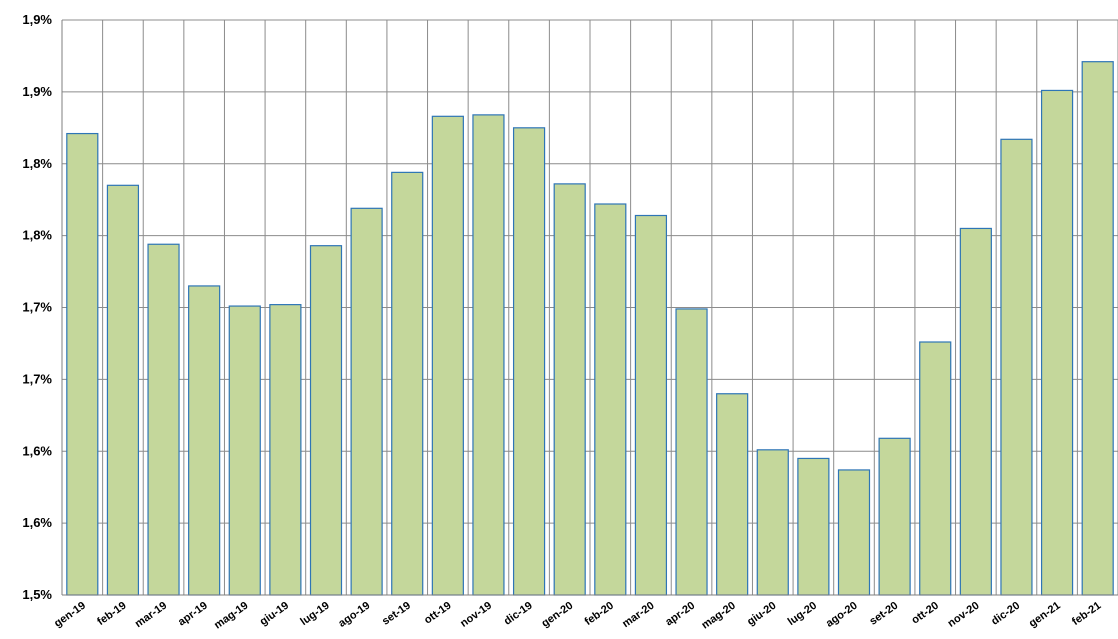 The width and height of the screenshot is (1118, 639). What do you see at coordinates (231, 616) in the screenshot?
I see `x-tick-label: mag-19` at bounding box center [231, 616].